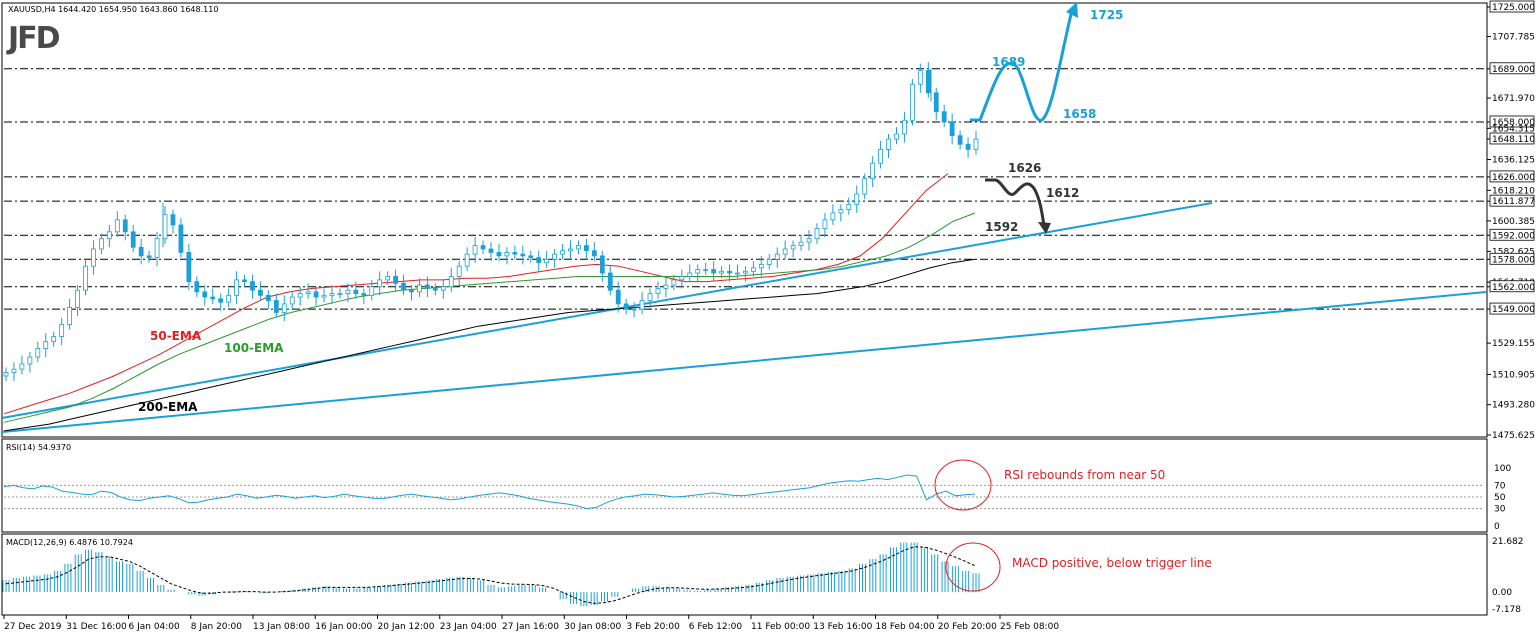 The height and width of the screenshot is (636, 1536). I want to click on y-tick-label: 1648.110, so click(1513, 140).